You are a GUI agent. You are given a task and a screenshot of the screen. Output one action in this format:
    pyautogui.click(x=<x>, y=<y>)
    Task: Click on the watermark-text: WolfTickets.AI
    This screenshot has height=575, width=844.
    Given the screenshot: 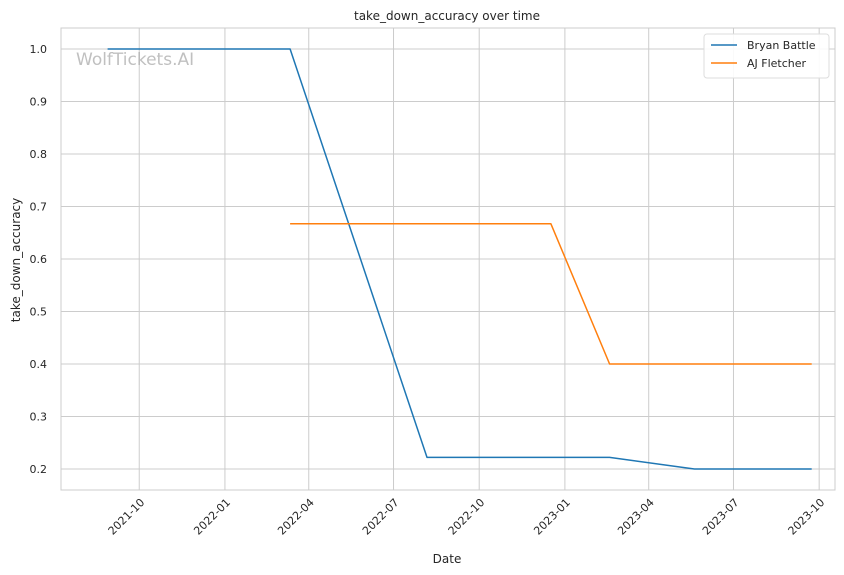 What is the action you would take?
    pyautogui.click(x=135, y=60)
    